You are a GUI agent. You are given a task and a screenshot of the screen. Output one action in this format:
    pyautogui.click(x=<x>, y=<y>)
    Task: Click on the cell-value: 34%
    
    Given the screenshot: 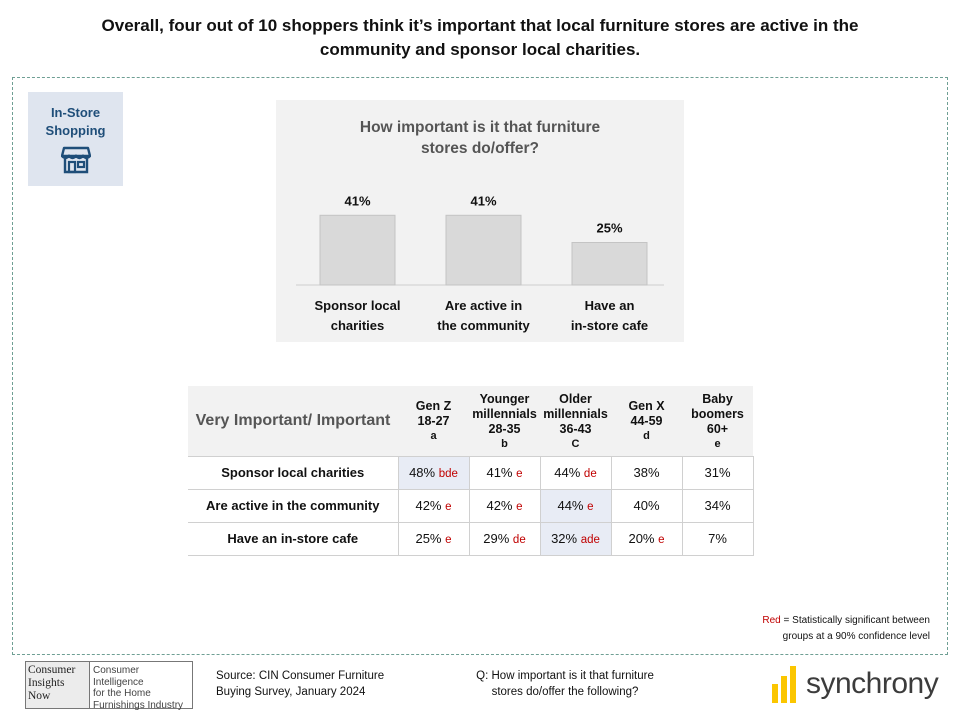 What is the action you would take?
    pyautogui.click(x=717, y=505)
    